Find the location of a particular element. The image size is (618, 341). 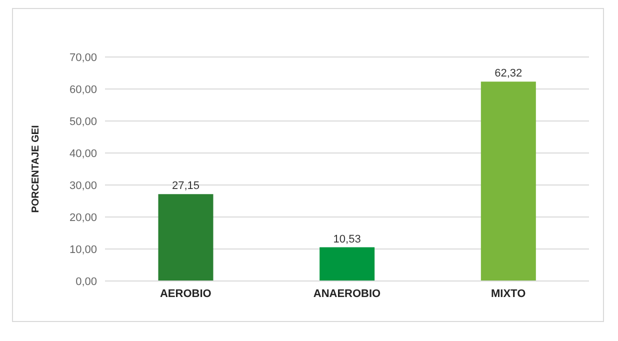

x-tick-label: ANAEROBIO is located at coordinates (347, 294).